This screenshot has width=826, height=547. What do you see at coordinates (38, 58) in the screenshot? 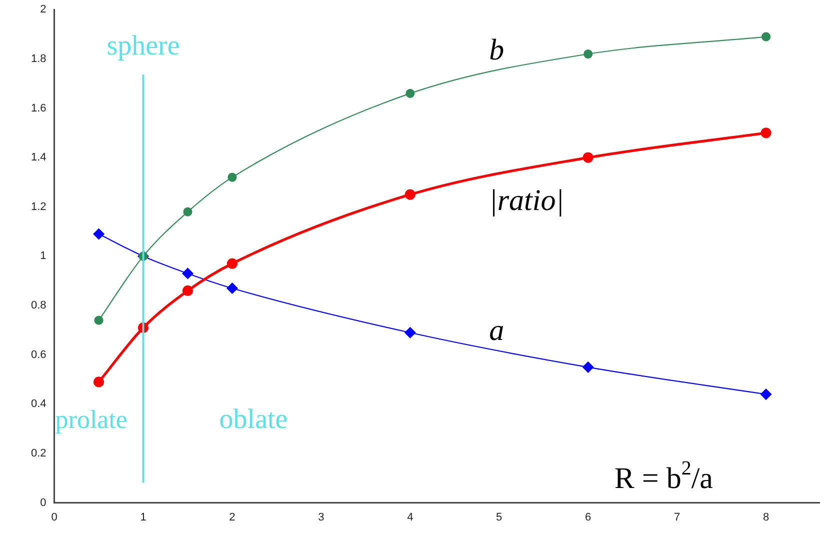
I see `y-tick-label: 1.8` at bounding box center [38, 58].